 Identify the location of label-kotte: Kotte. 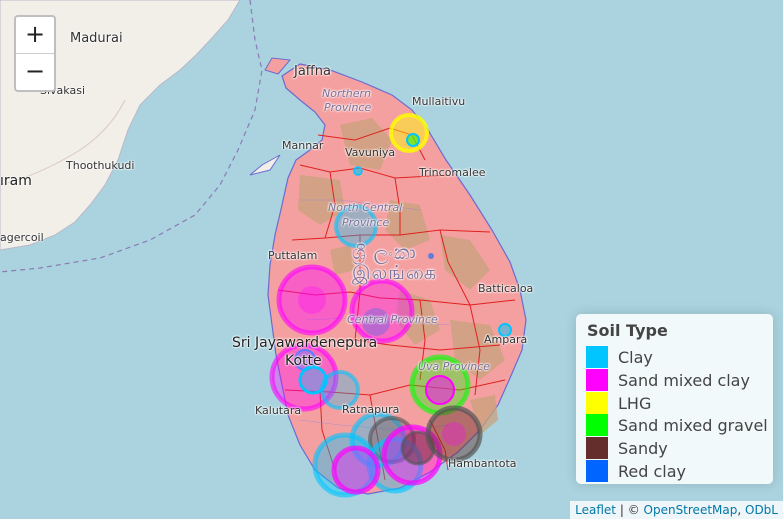
(303, 361).